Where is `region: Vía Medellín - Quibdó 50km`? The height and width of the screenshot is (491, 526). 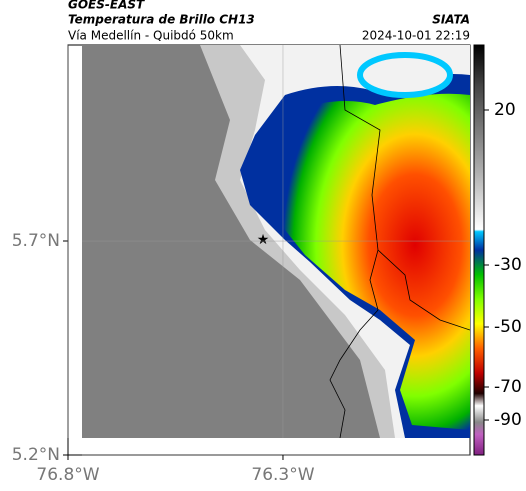 region: Vía Medellín - Quibdó 50km is located at coordinates (151, 36).